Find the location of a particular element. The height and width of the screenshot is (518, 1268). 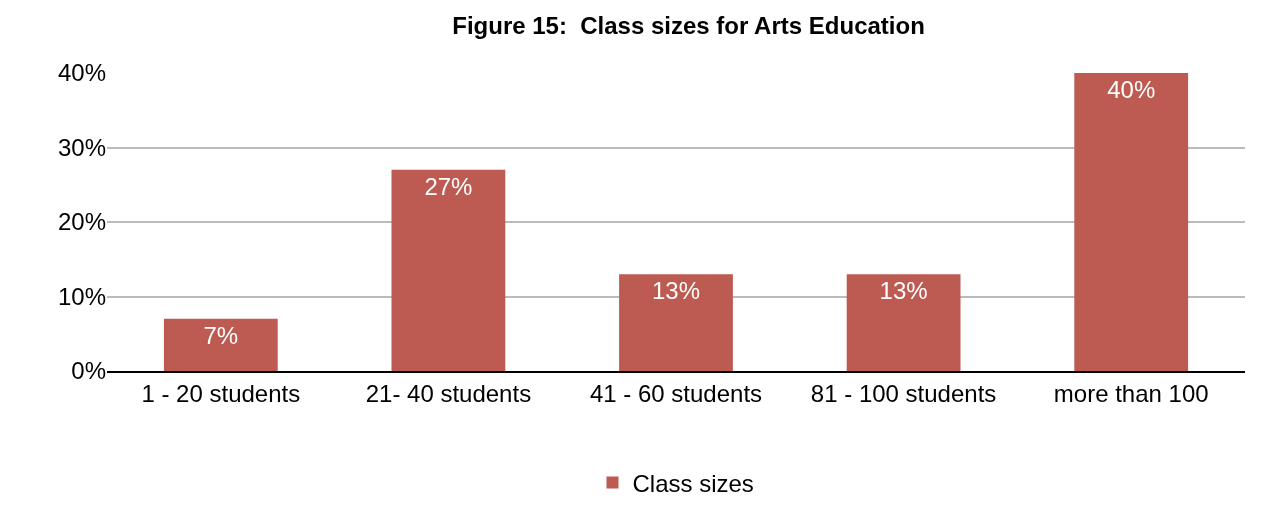

y-tick-label: 40% is located at coordinates (81, 73).